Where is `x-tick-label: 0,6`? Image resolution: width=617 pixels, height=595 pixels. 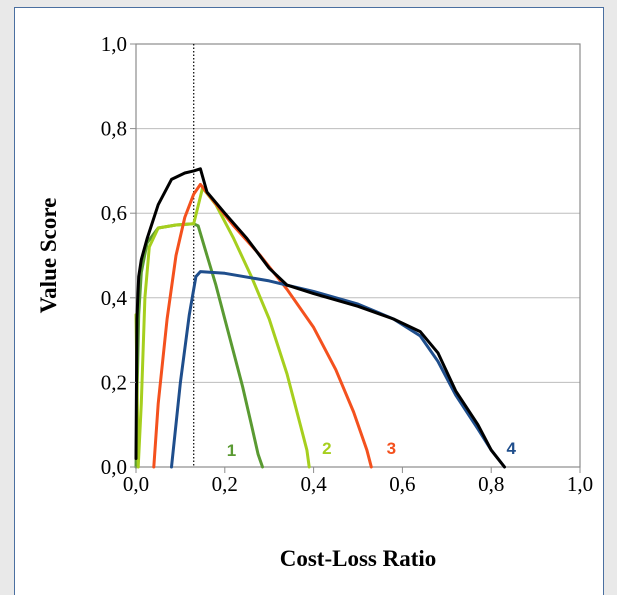 x-tick-label: 0,6 is located at coordinates (402, 484).